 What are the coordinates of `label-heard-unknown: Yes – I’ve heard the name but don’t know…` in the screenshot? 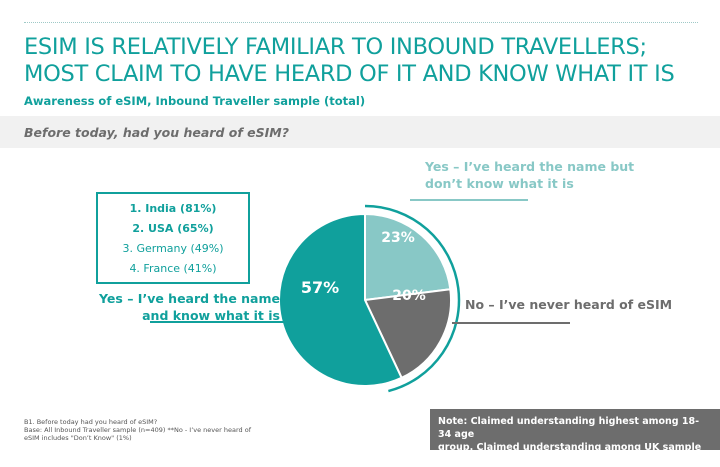 It's located at (530, 175).